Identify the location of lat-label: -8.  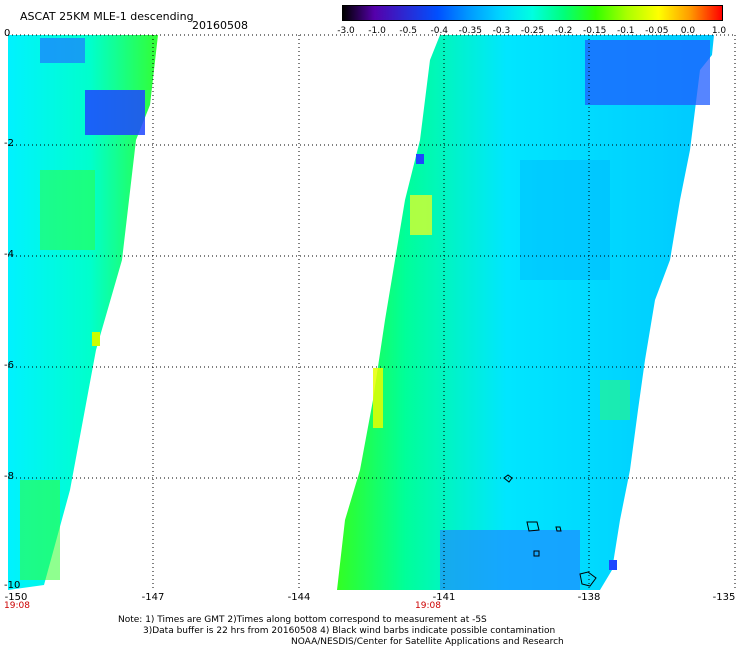
(9, 476).